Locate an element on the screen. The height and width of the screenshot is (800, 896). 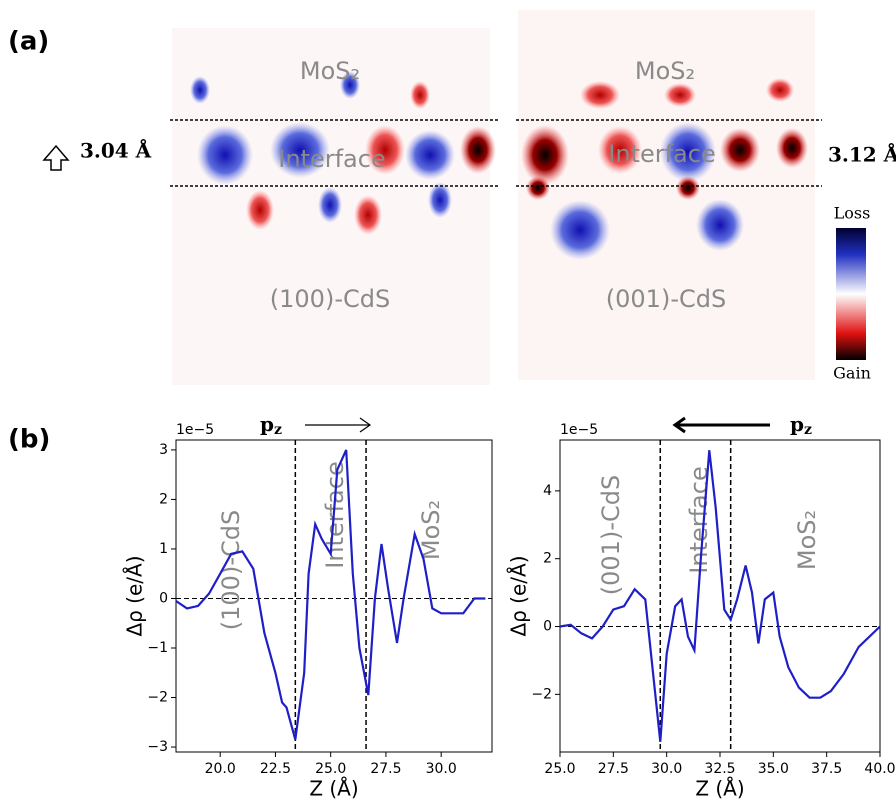
spacing-label: 3.12 Å is located at coordinates (862, 155).